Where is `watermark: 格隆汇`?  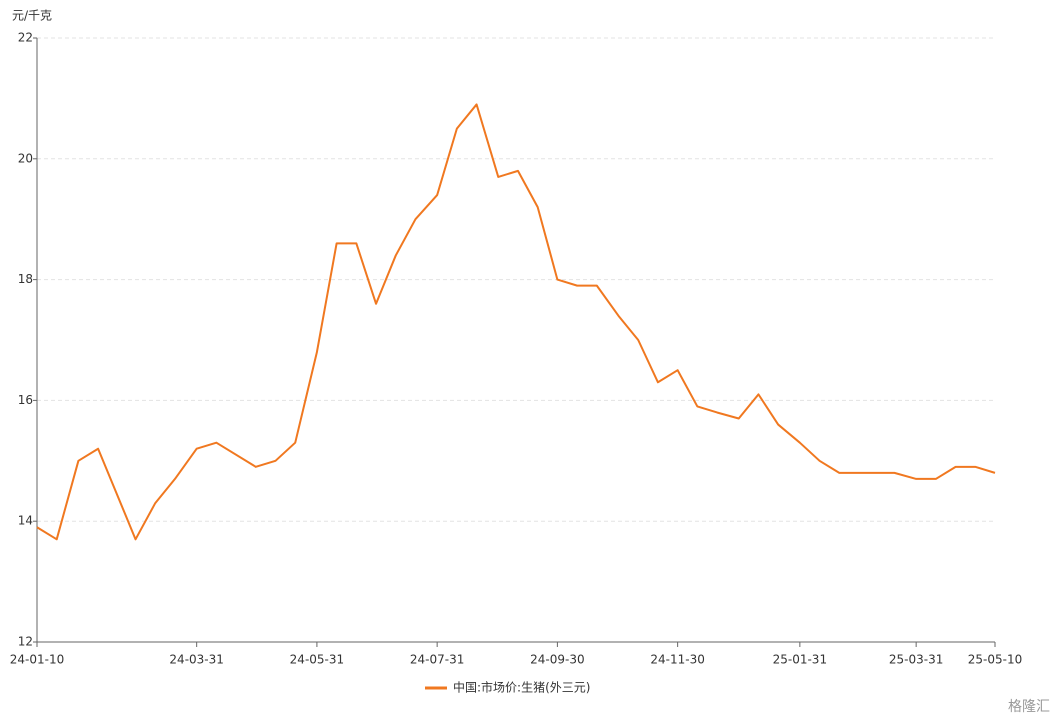 watermark: 格隆汇 is located at coordinates (1029, 707).